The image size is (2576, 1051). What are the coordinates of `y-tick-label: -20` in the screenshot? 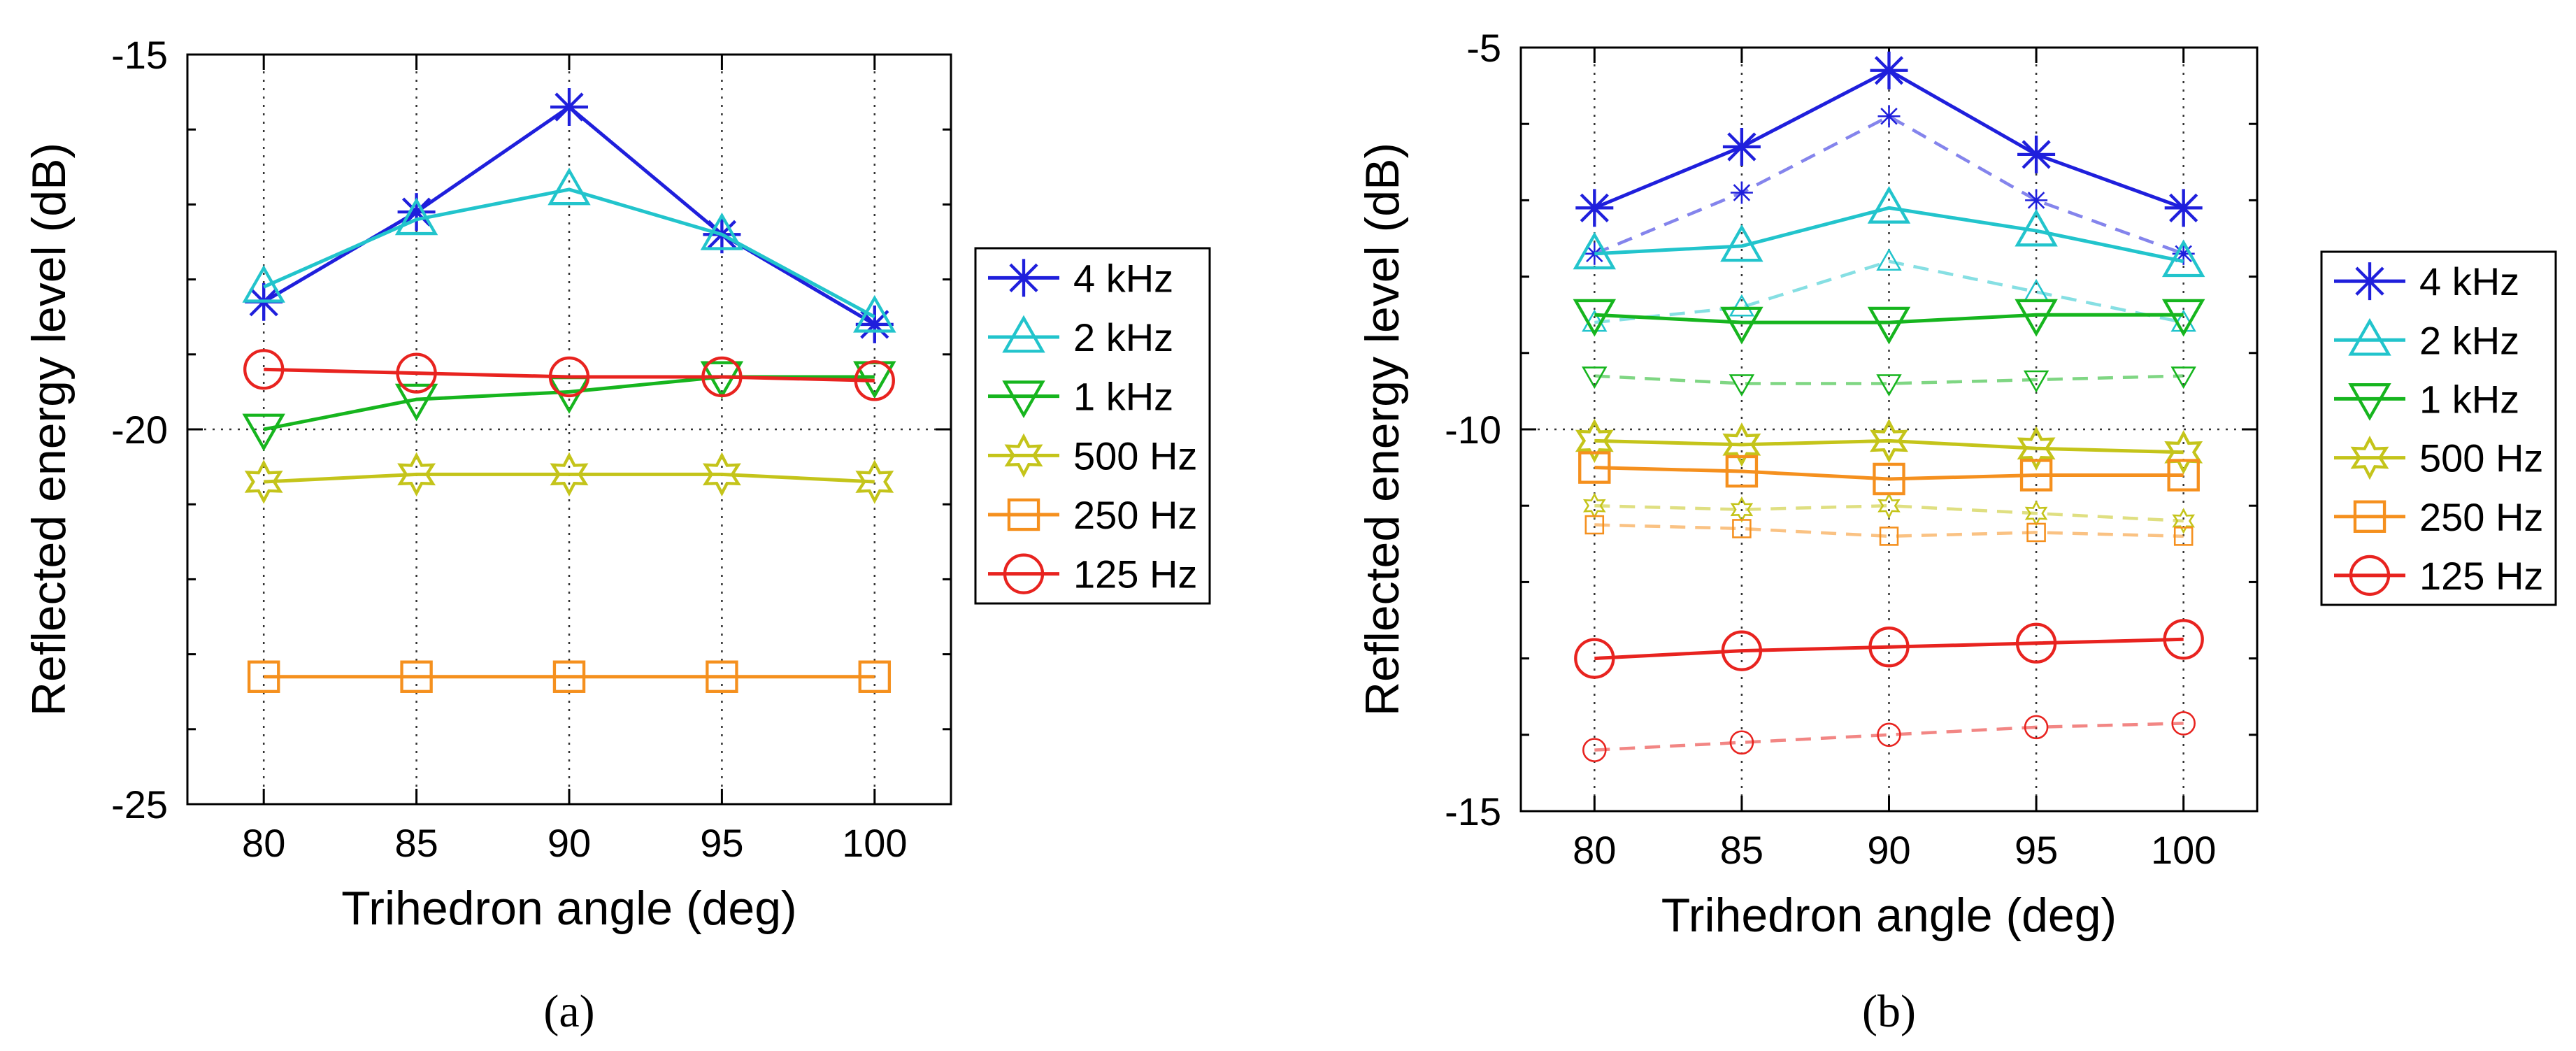 It's located at (139, 430).